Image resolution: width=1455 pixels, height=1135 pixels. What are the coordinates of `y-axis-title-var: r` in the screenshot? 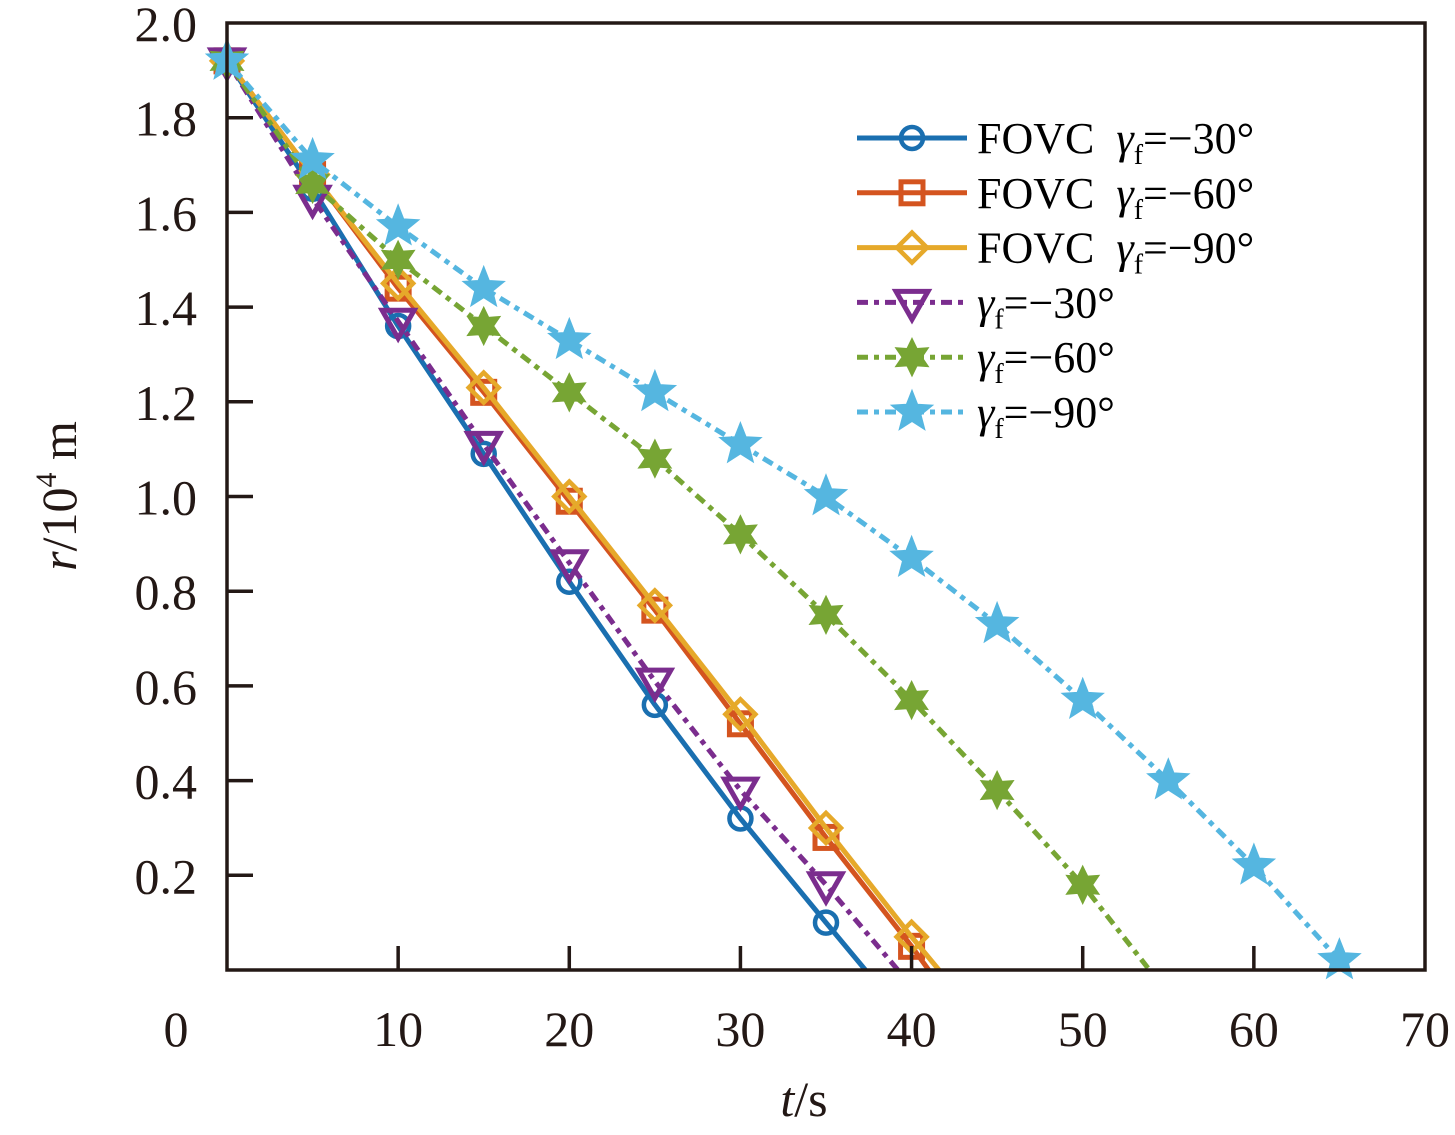 It's located at (59, 561).